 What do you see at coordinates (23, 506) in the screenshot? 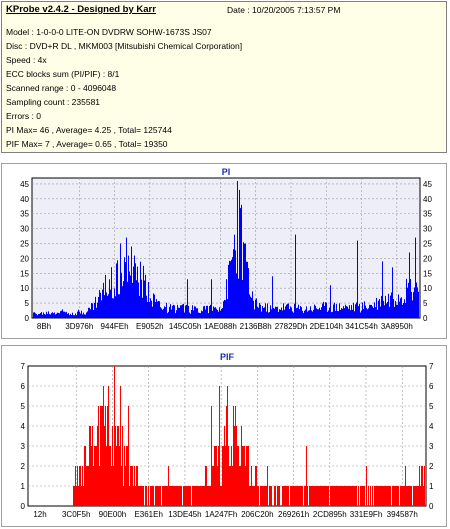
I see `y-tick-label-left: 0` at bounding box center [23, 506].